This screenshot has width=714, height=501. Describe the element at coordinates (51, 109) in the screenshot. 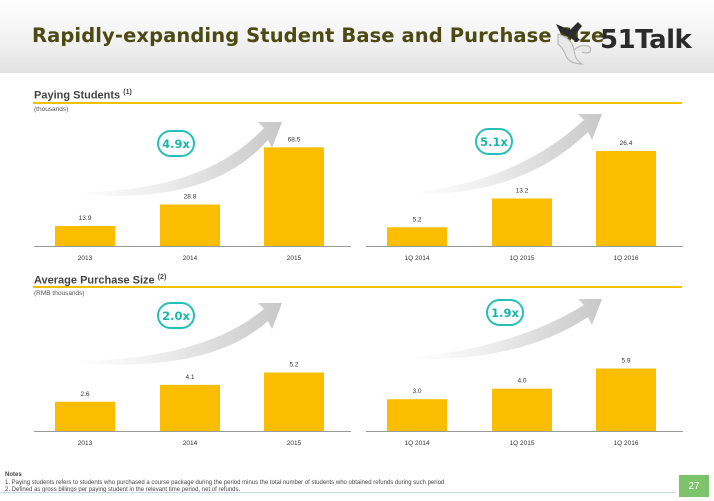

I see `section-unit: (thousands)` at that location.